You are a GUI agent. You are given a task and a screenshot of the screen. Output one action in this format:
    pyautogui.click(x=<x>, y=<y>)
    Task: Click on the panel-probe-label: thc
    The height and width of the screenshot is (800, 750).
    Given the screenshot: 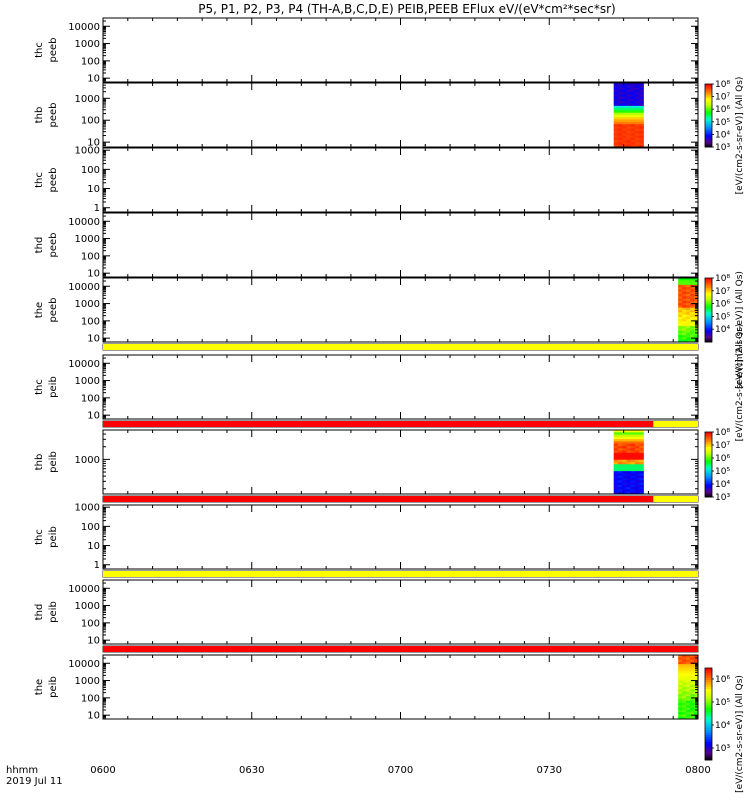 What is the action you would take?
    pyautogui.click(x=39, y=537)
    